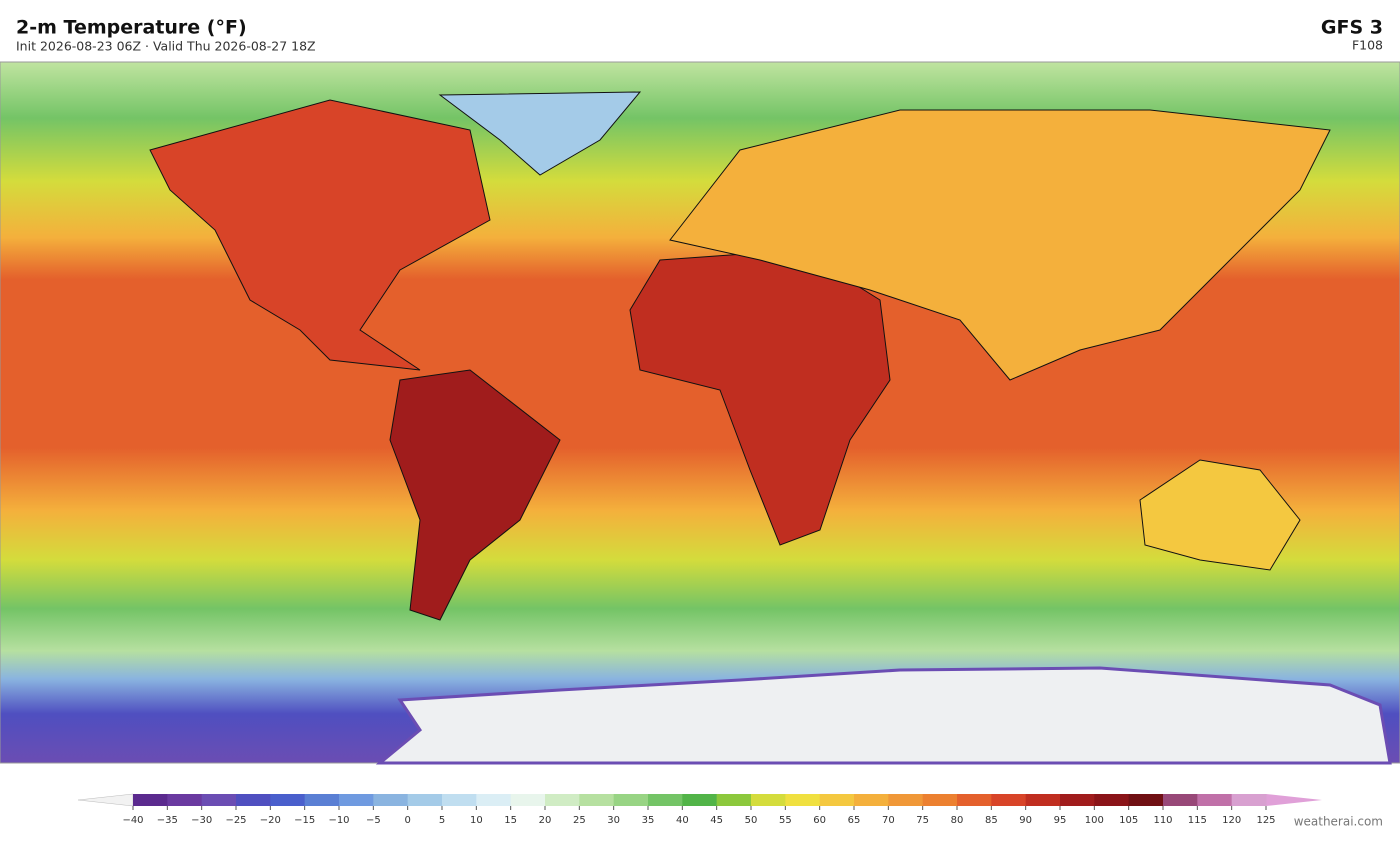  What do you see at coordinates (1231, 820) in the screenshot?
I see `colorbar-tick-label: 120` at bounding box center [1231, 820].